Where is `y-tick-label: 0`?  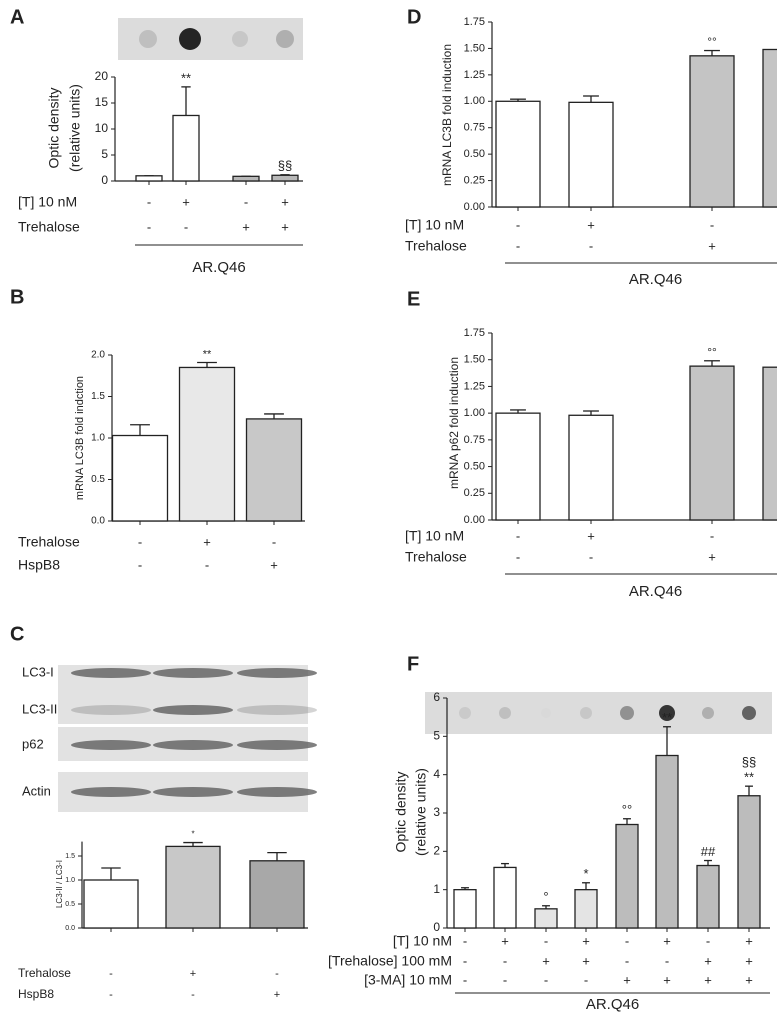 y-tick-label: 0 is located at coordinates (104, 180).